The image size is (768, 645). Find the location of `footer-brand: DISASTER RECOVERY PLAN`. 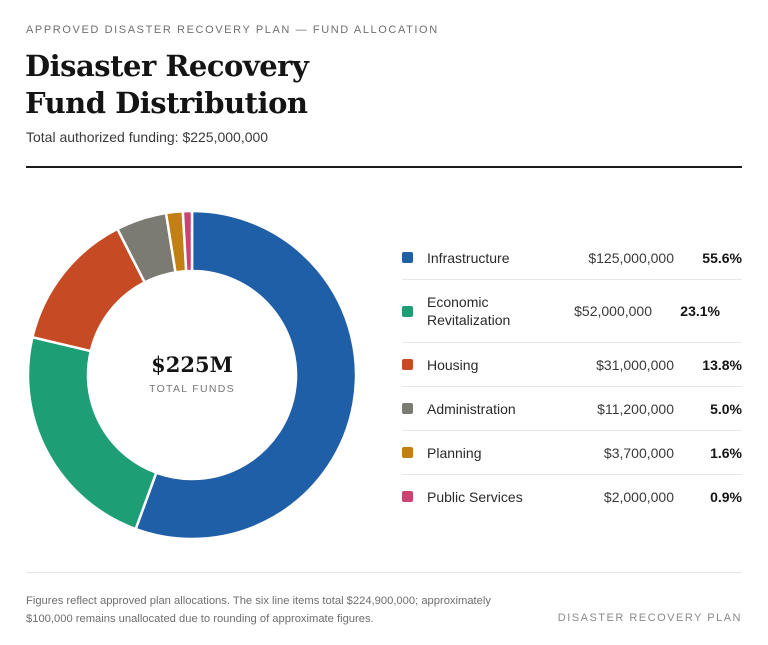

footer-brand: DISASTER RECOVERY PLAN is located at coordinates (649, 618).